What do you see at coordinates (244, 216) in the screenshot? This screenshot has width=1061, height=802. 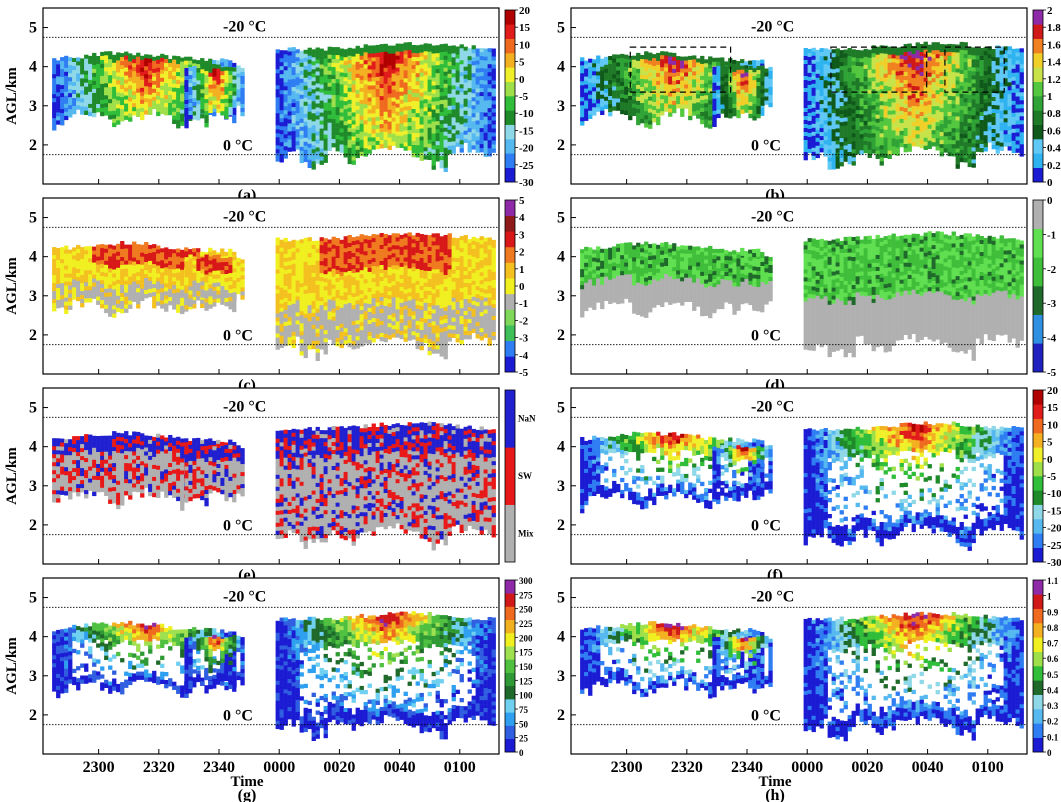 I see `minus20-label: -20 °C` at bounding box center [244, 216].